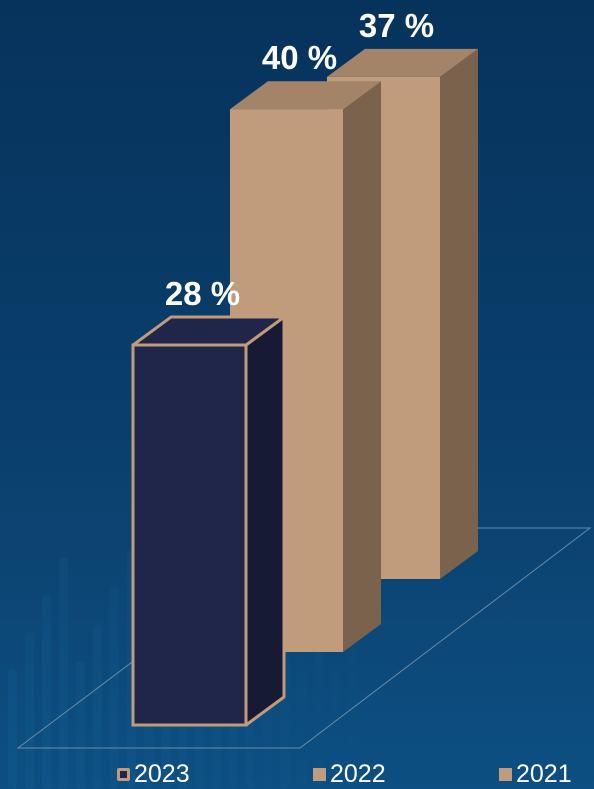 The image size is (594, 789). What do you see at coordinates (297, 774) in the screenshot?
I see `chart-legend: 2023 2022 2021` at bounding box center [297, 774].